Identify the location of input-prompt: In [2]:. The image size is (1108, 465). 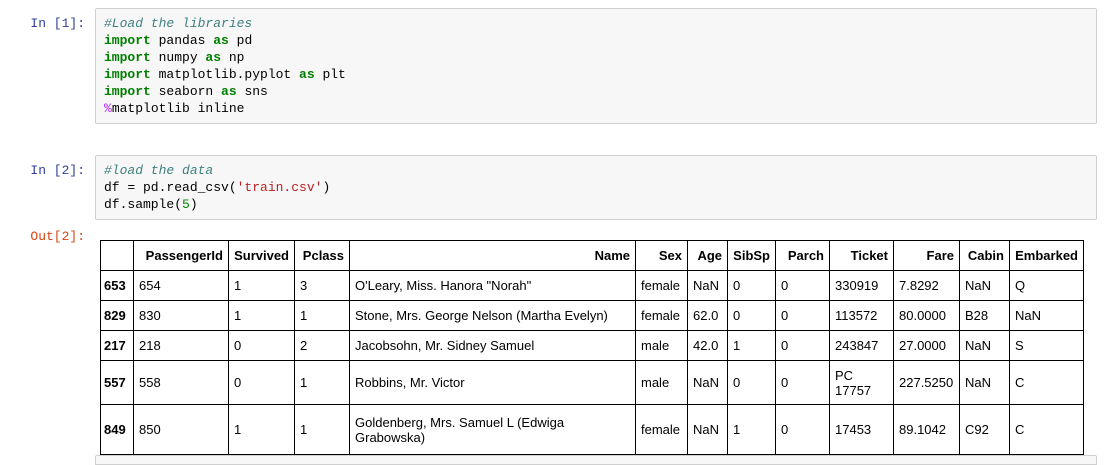
(57, 170).